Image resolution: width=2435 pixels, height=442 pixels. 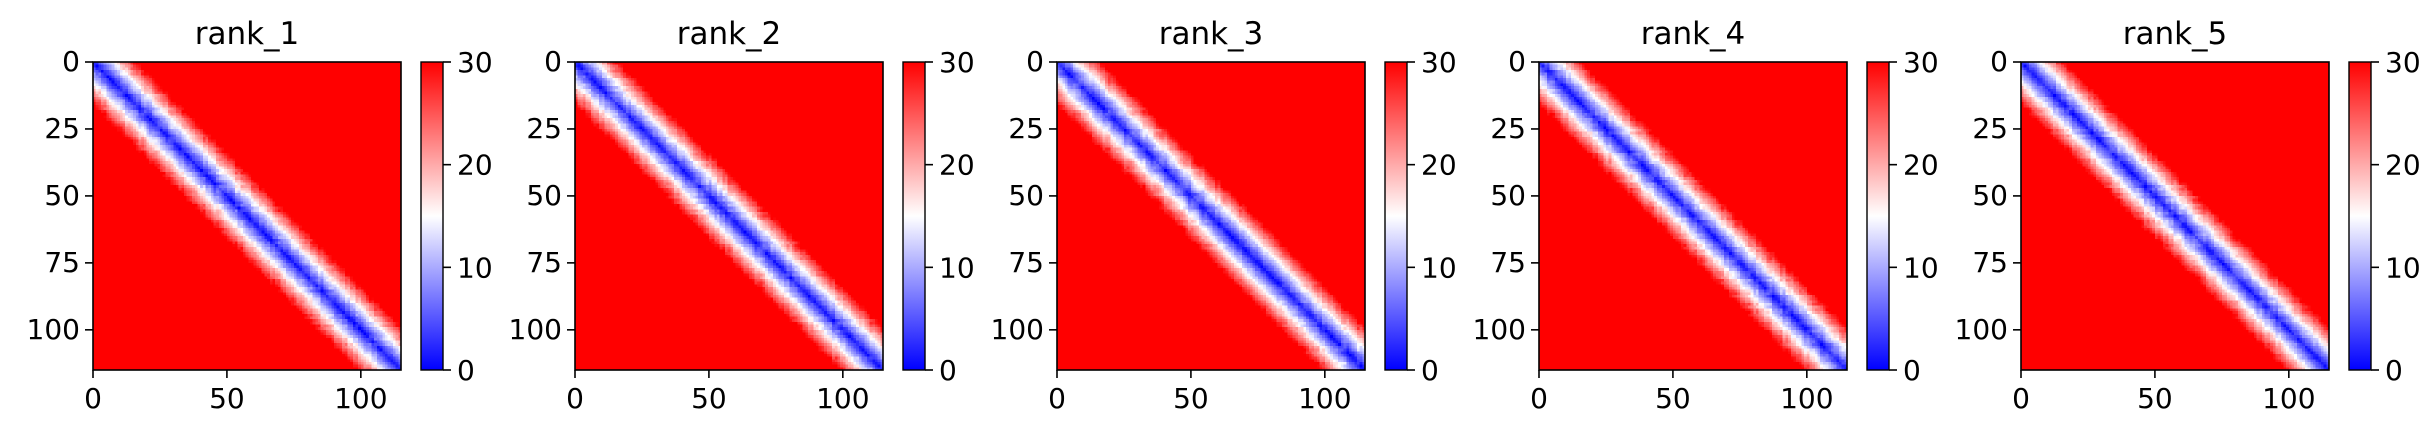 What do you see at coordinates (729, 34) in the screenshot?
I see `panel-title: rank_2` at bounding box center [729, 34].